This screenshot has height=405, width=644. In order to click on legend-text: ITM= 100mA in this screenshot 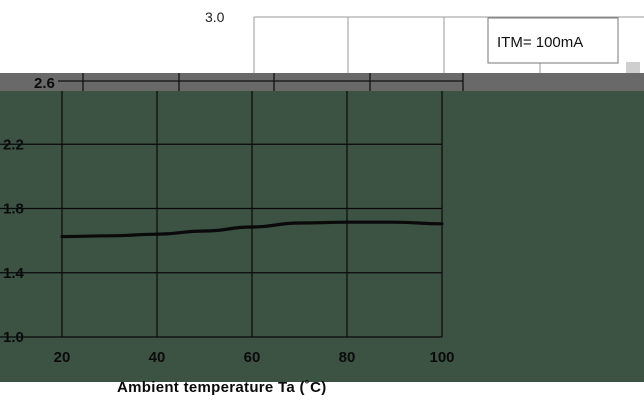, I will do `click(540, 42)`.